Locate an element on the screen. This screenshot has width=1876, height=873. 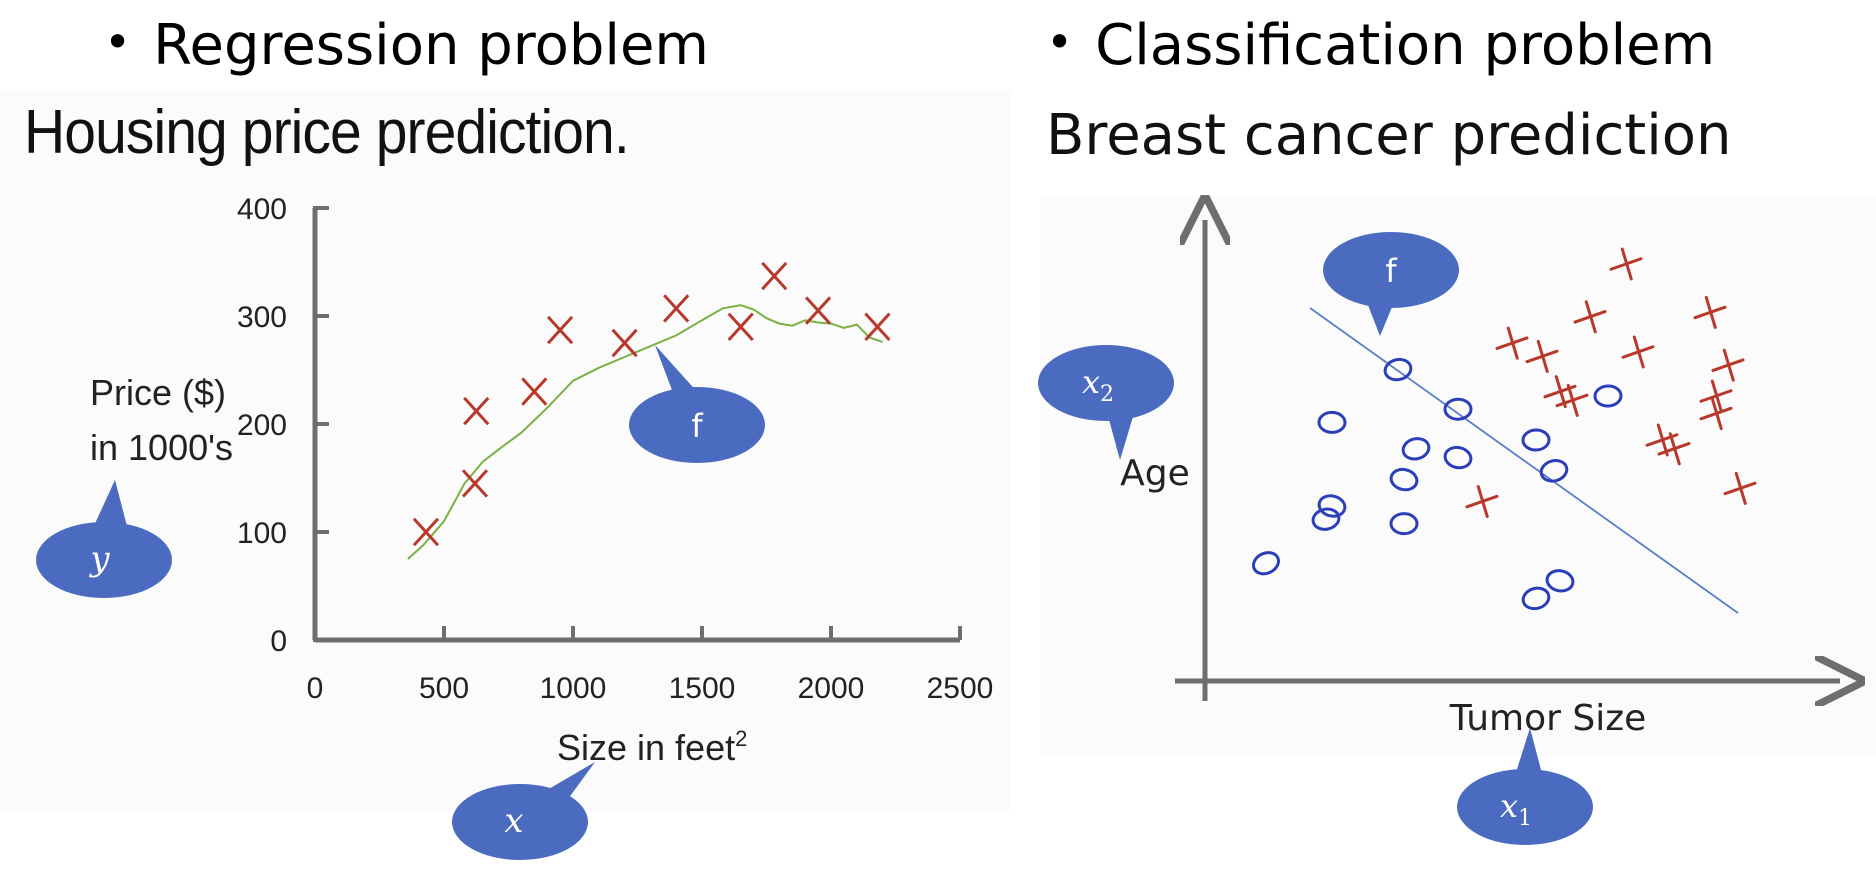
callout-x1-classification: x1 is located at coordinates (1525, 786).